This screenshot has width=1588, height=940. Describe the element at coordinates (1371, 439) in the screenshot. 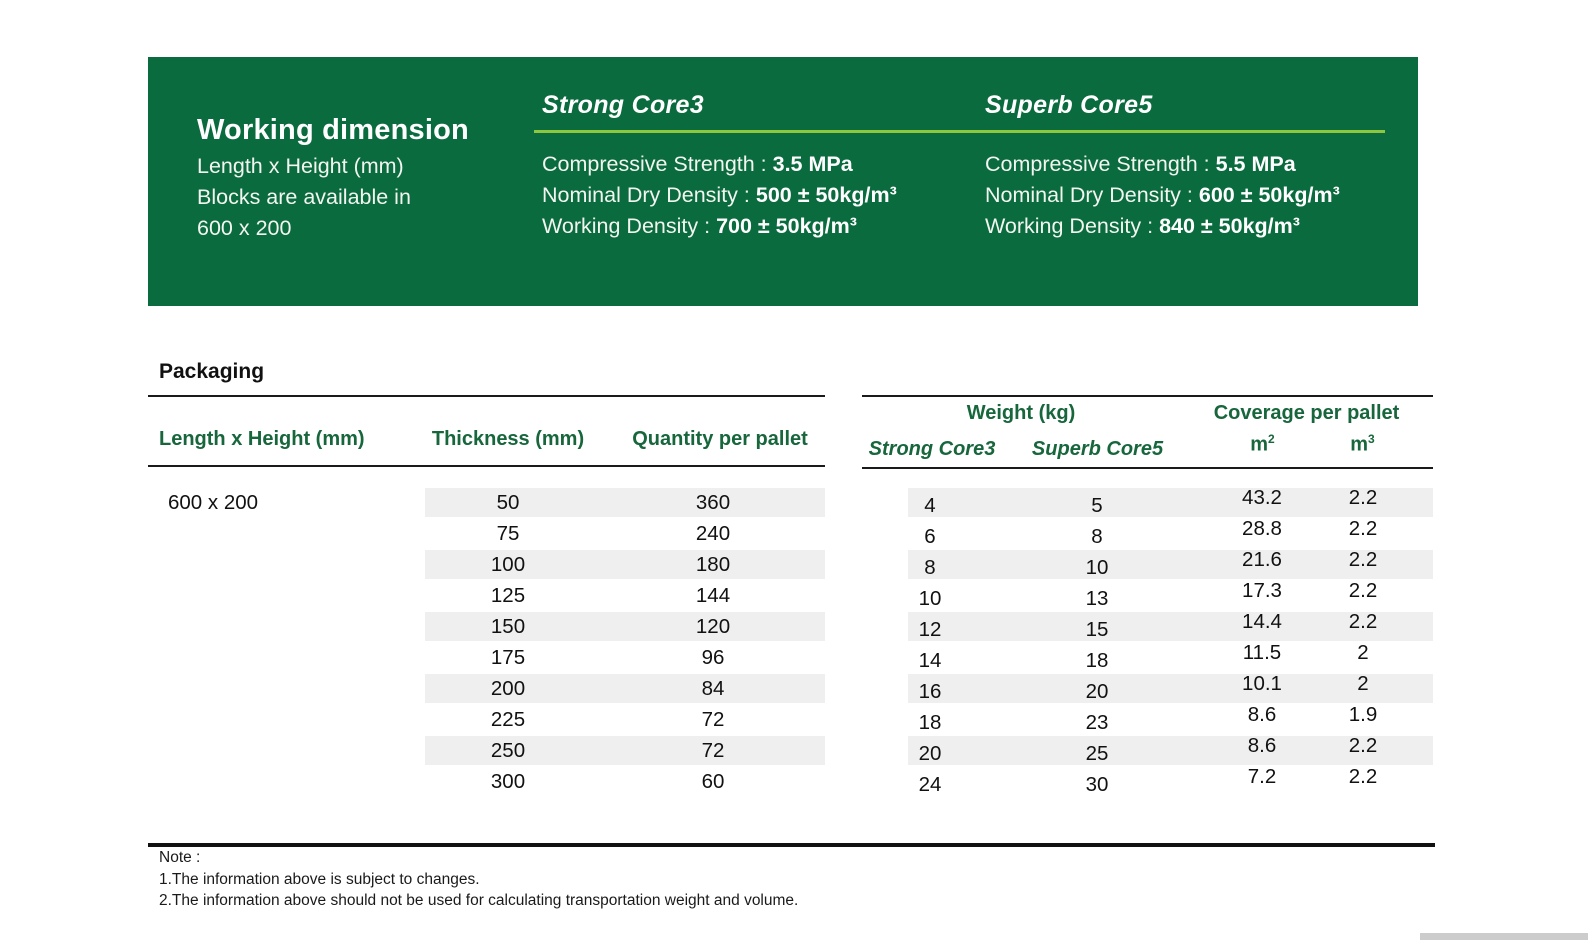

I see `m3-sup: 3` at that location.